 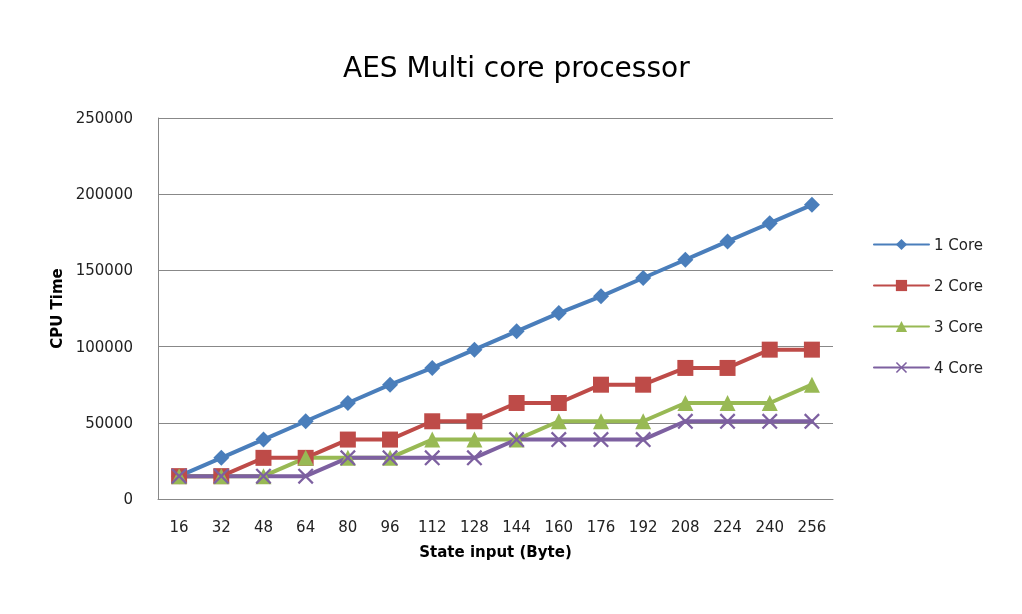 What do you see at coordinates (109, 422) in the screenshot?
I see `y-tick-label: 50000` at bounding box center [109, 422].